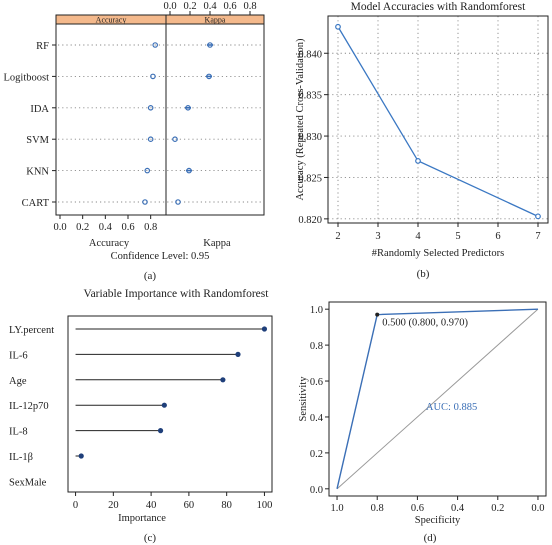 The height and width of the screenshot is (545, 552). What do you see at coordinates (451, 407) in the screenshot?
I see `auc-label: AUC: 0.885` at bounding box center [451, 407].